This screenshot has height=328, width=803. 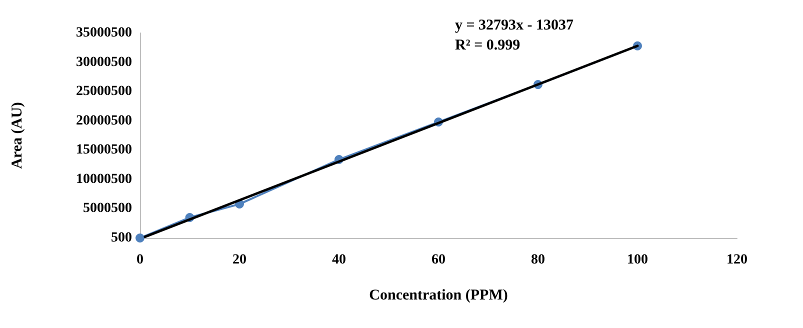 What do you see at coordinates (637, 260) in the screenshot?
I see `x-tick-label: 100` at bounding box center [637, 260].